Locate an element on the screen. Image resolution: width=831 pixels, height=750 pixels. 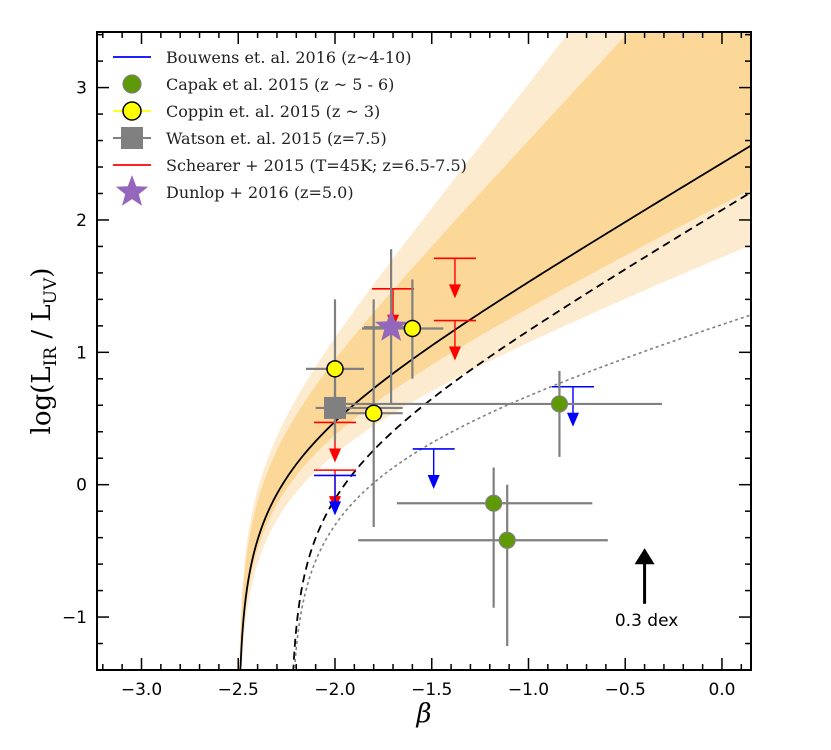
legend-item: Capak et al. 2015 (z ~ 5 - 6) is located at coordinates (258, 84).